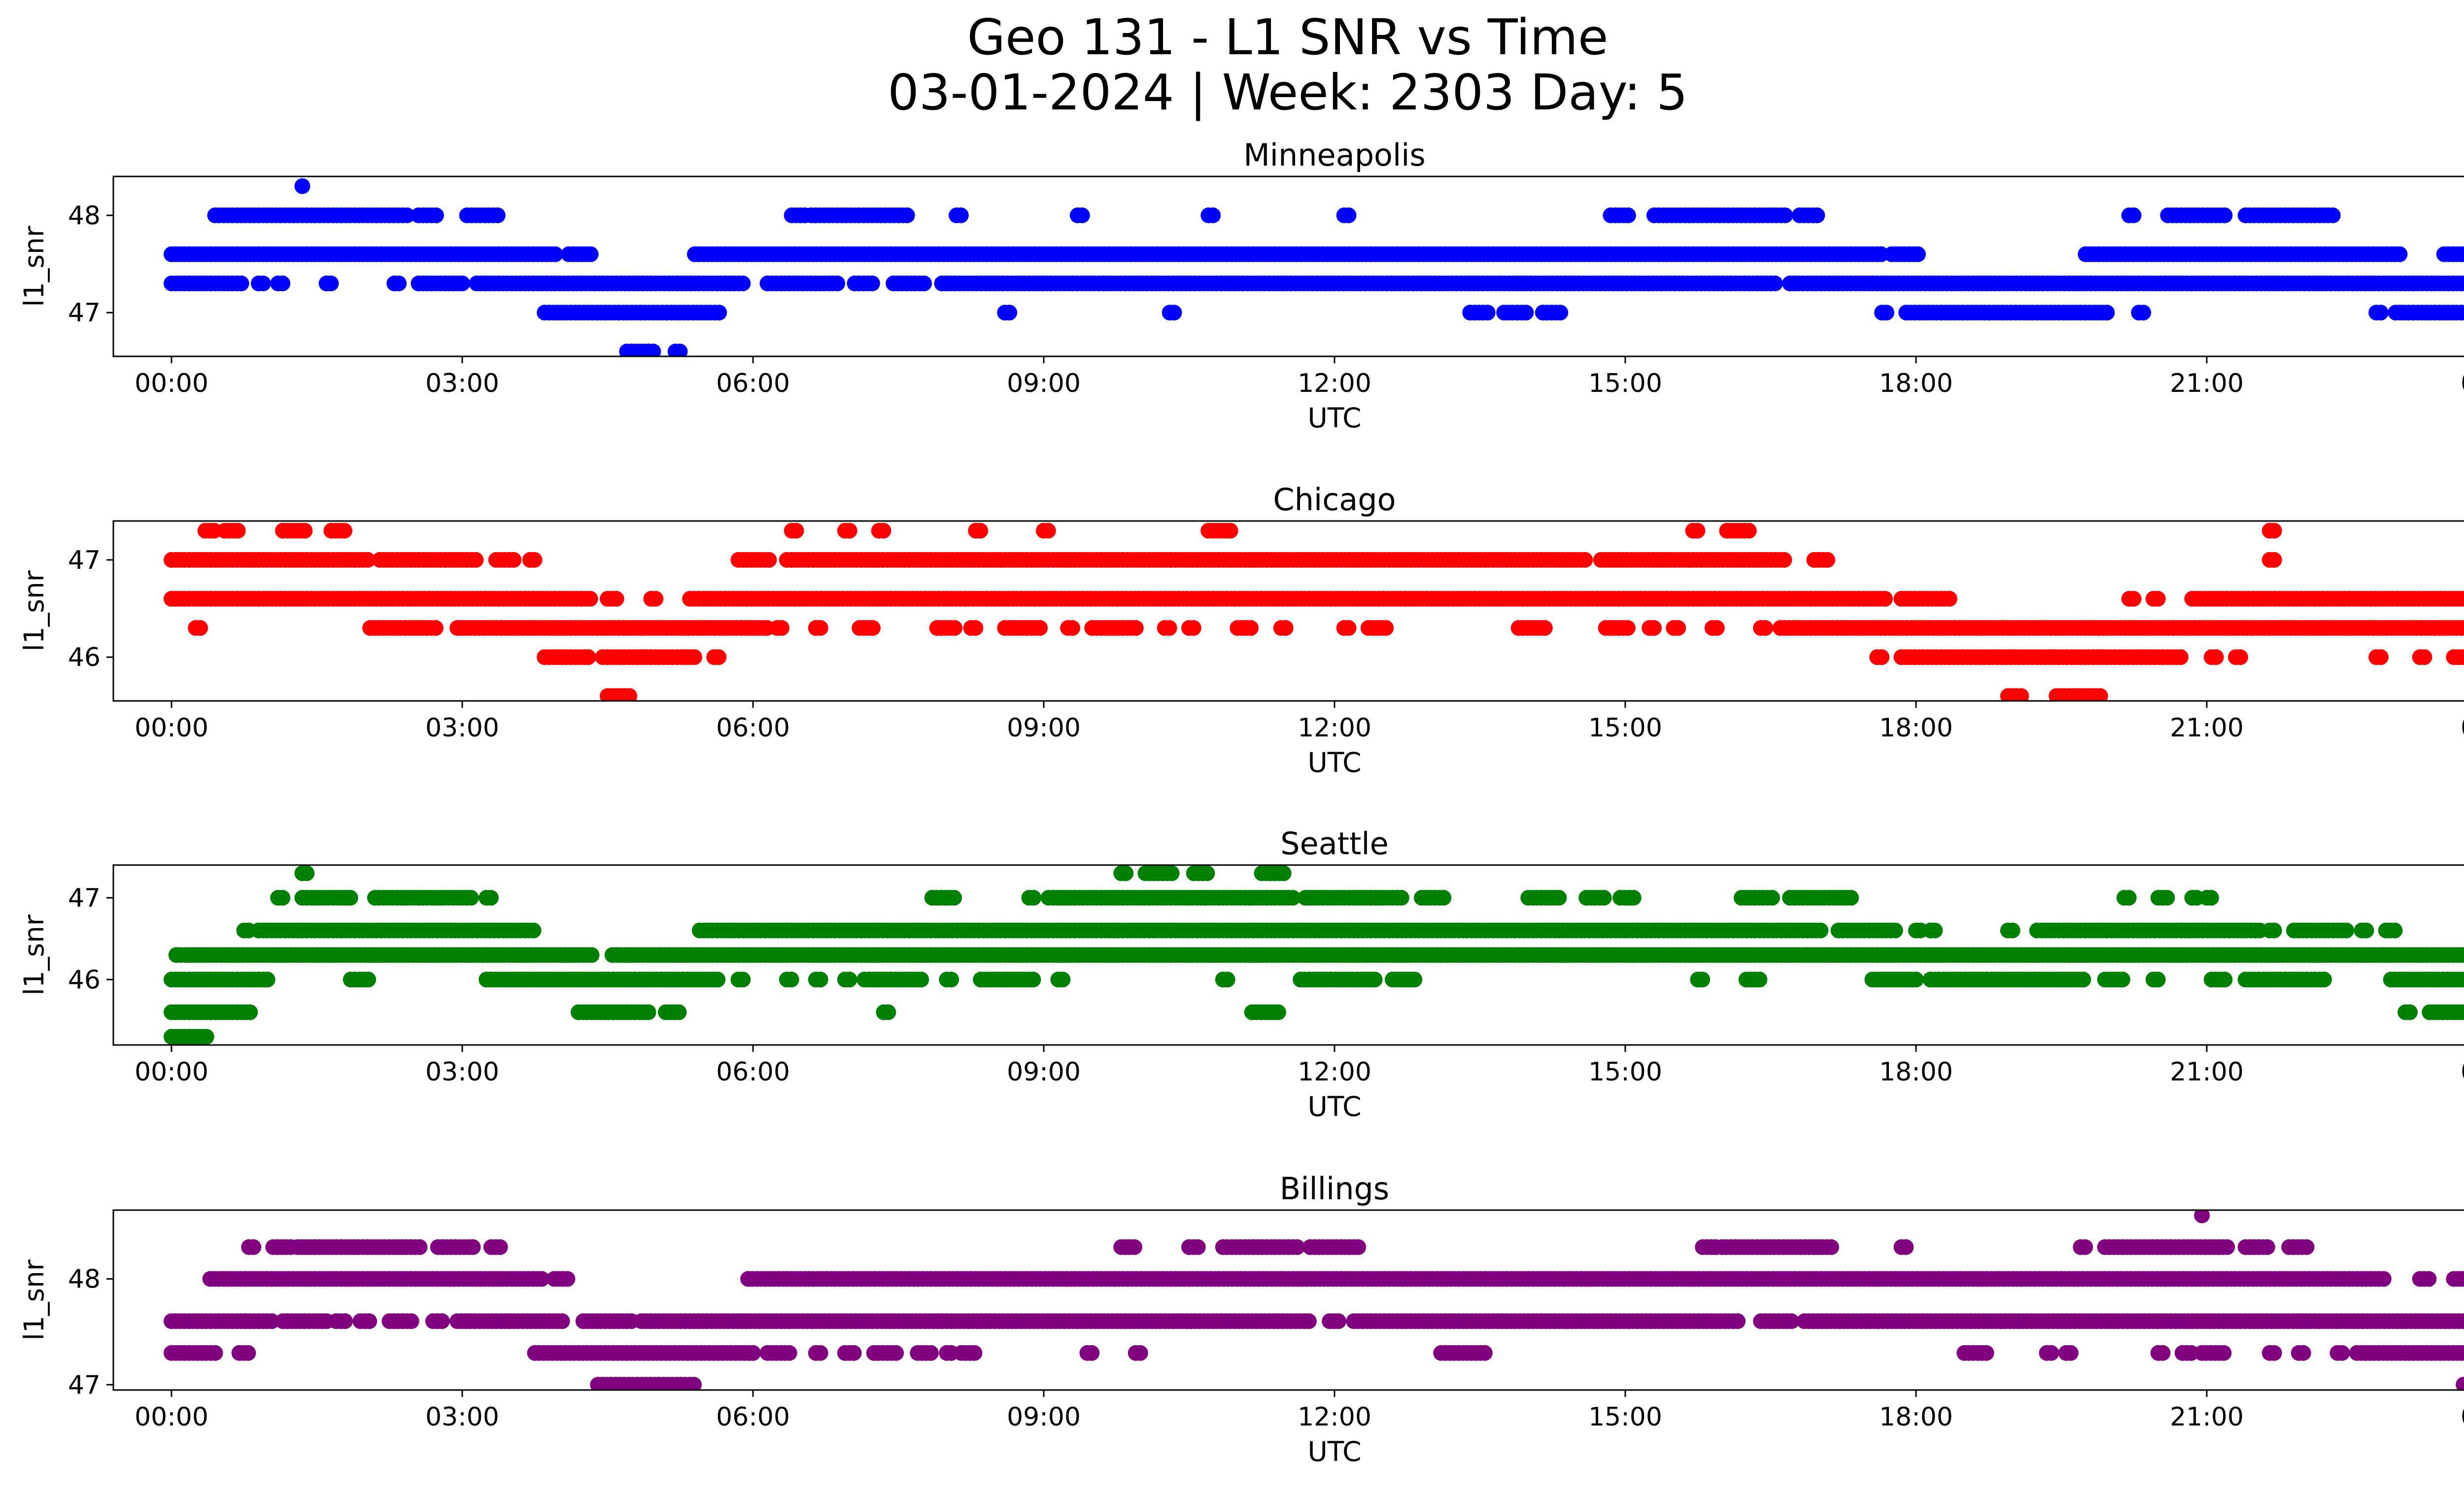  Describe the element at coordinates (1044, 383) in the screenshot. I see `x-tick-label: 09:00` at that location.